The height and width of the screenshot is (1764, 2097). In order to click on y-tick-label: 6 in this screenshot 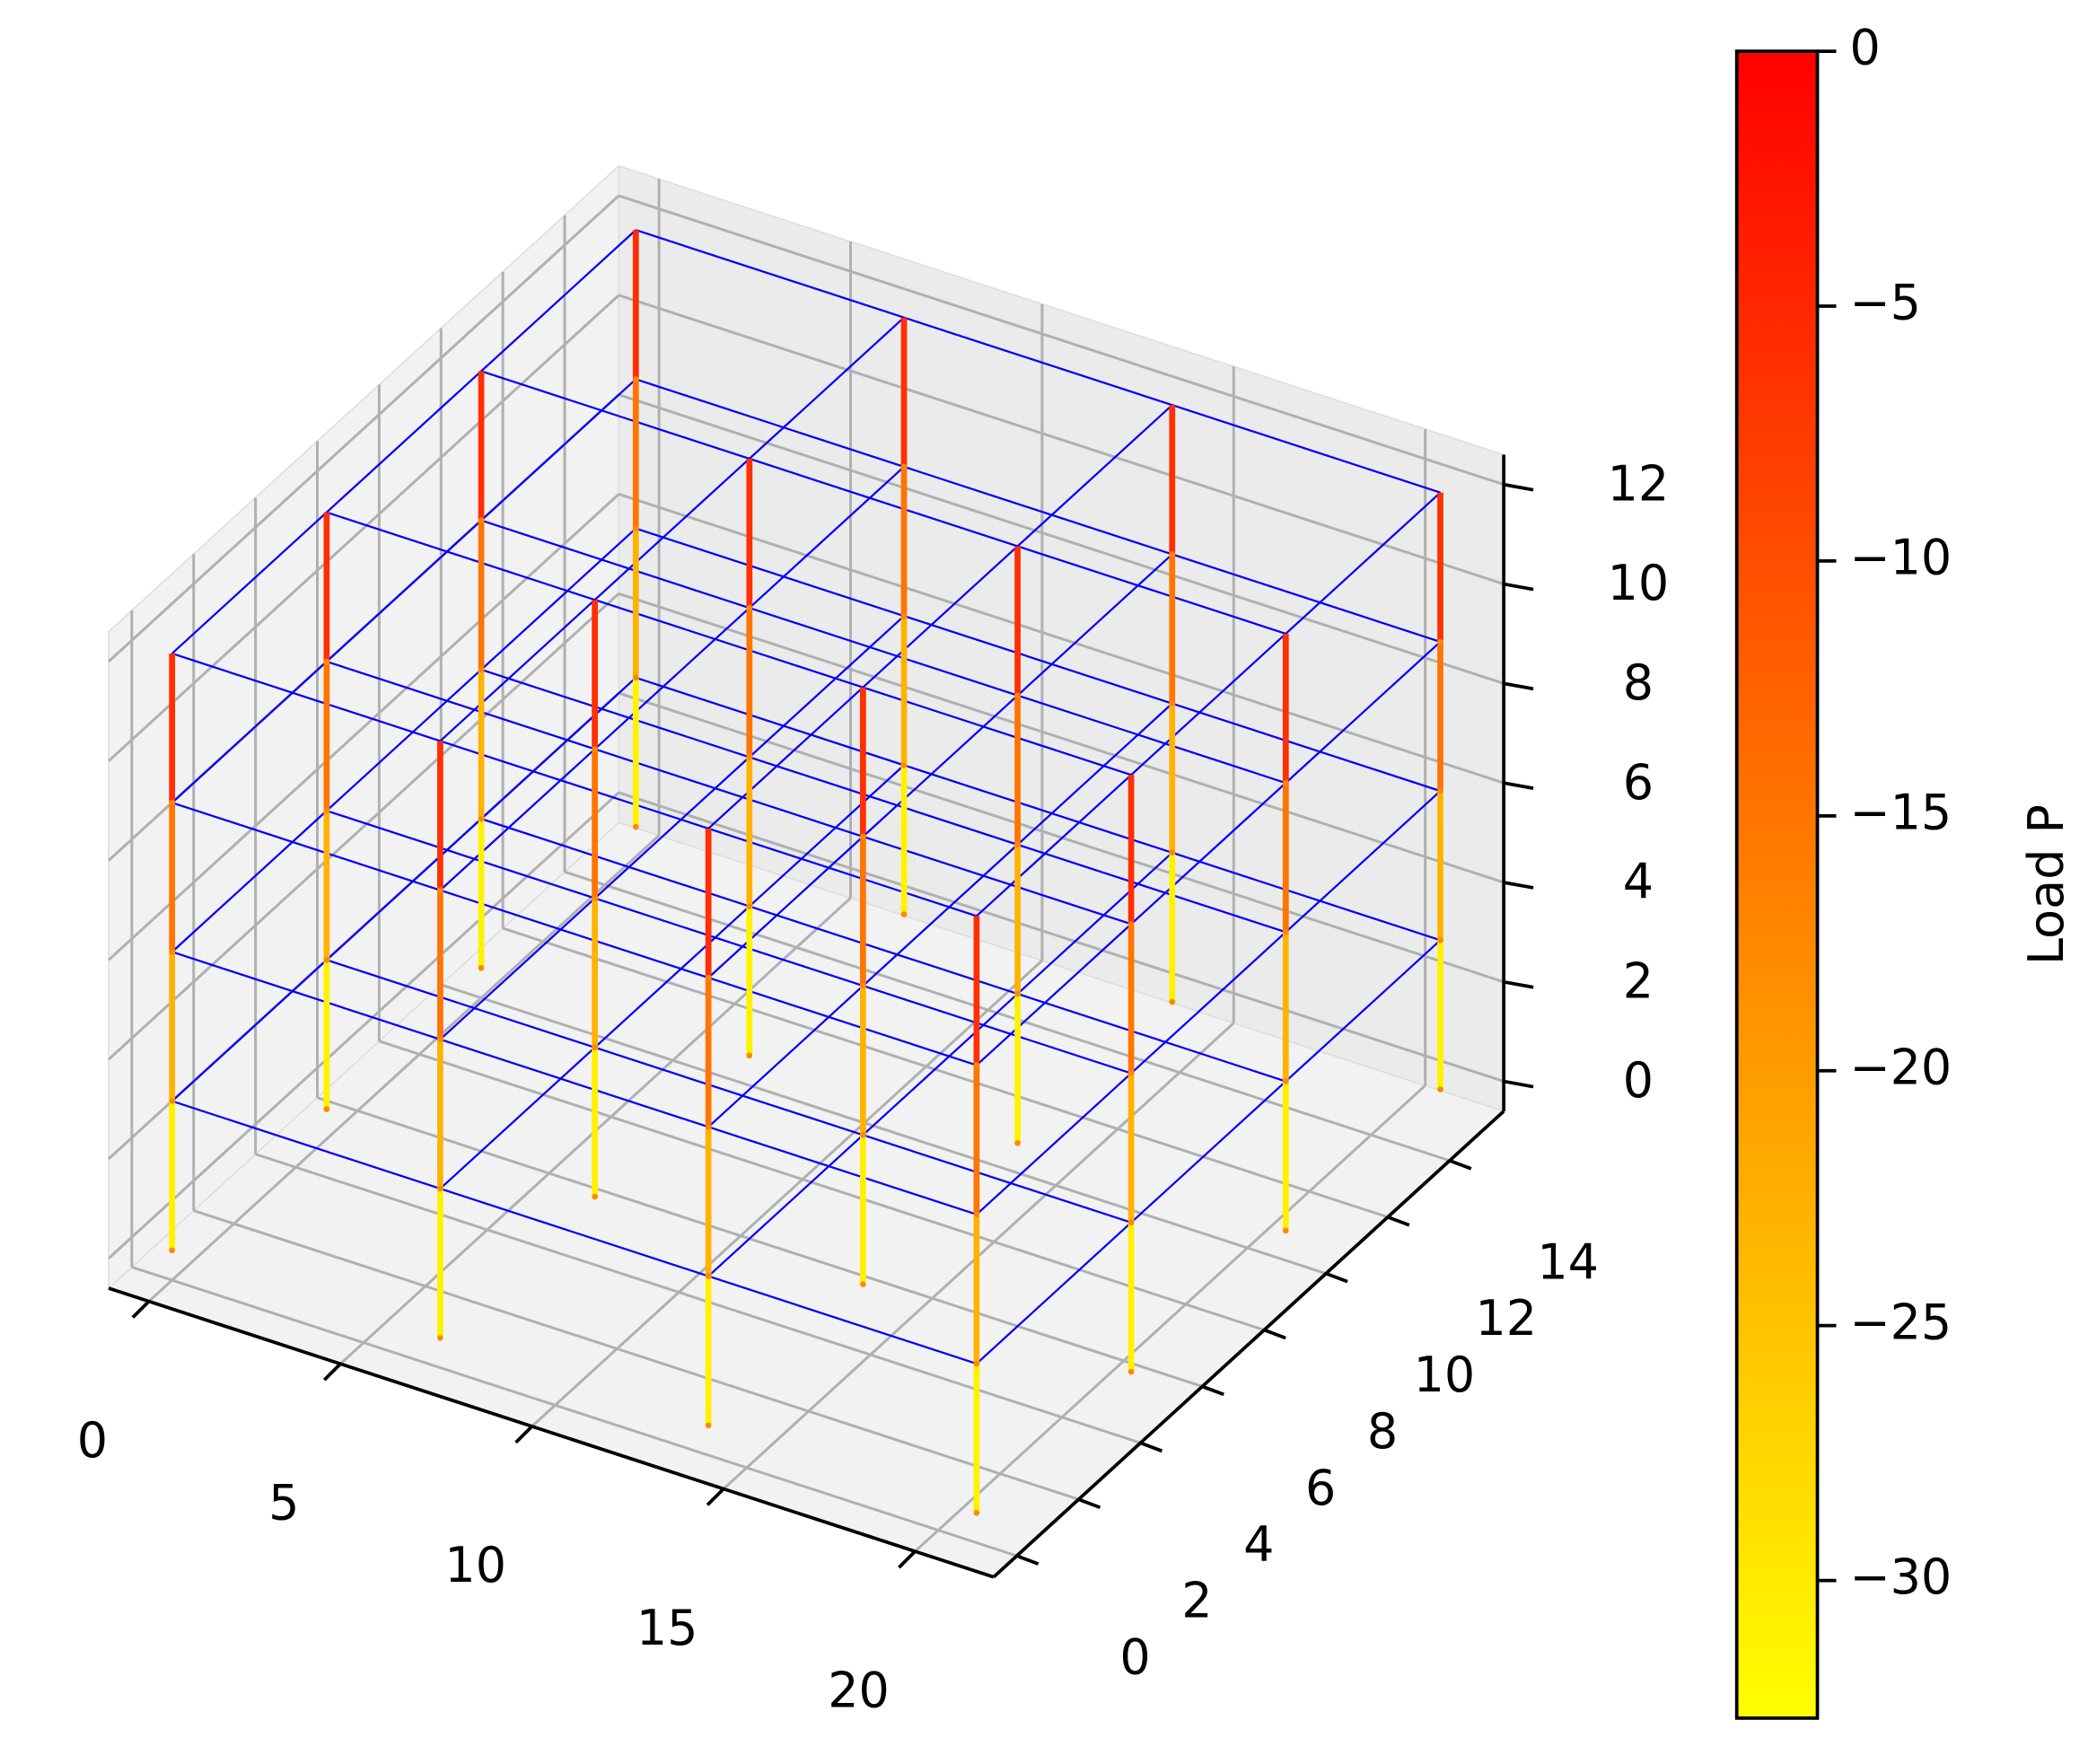, I will do `click(1320, 1488)`.